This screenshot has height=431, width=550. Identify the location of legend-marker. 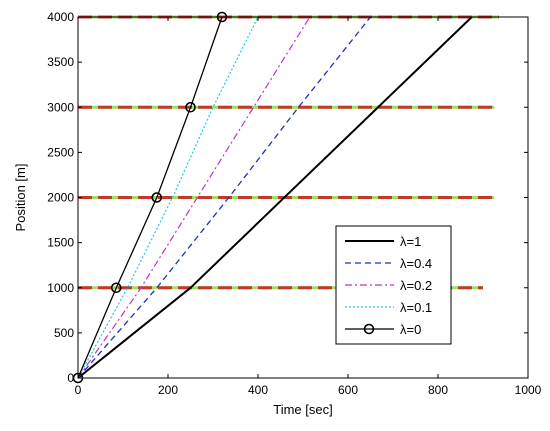
(369, 329).